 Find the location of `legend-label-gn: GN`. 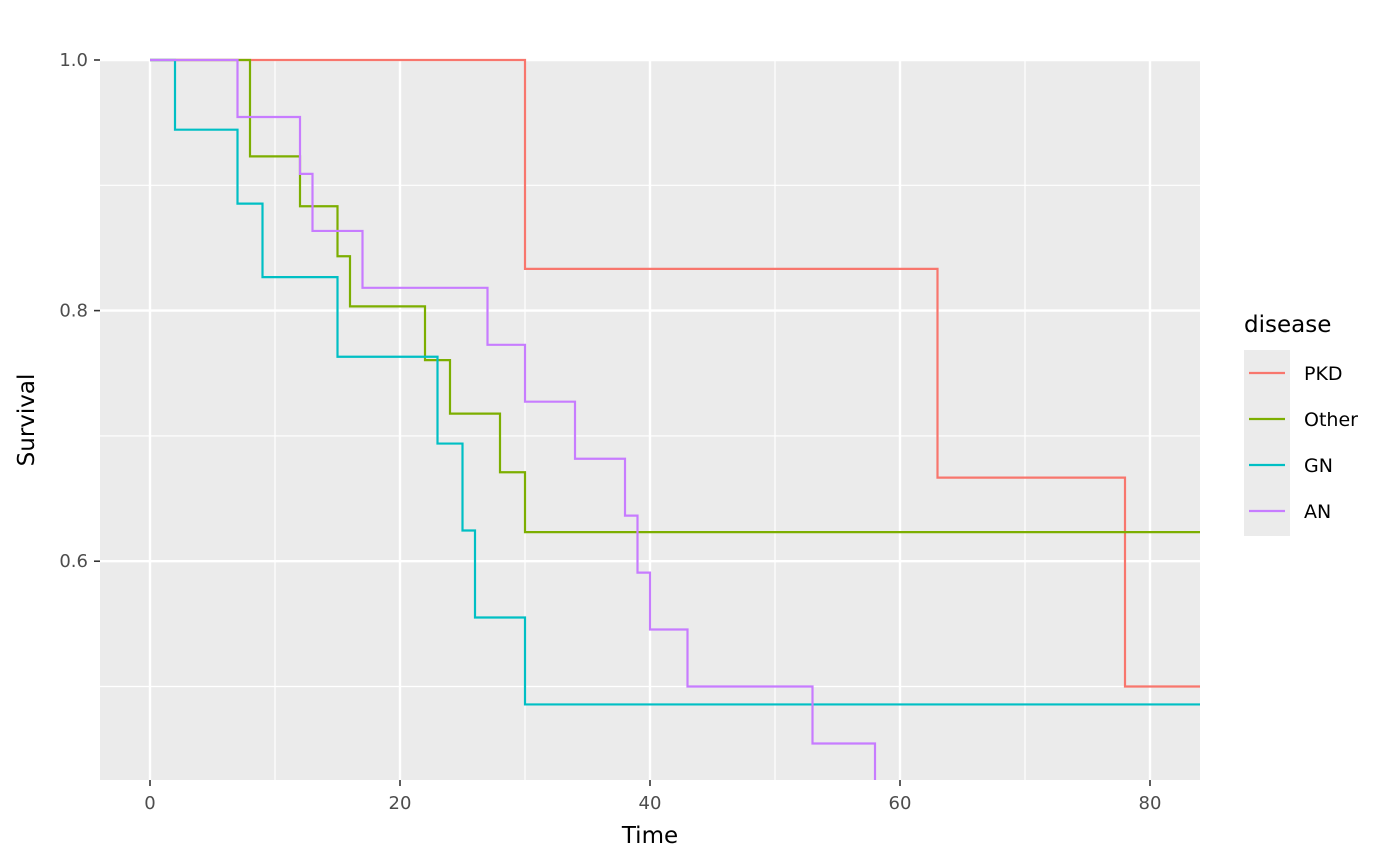

legend-label-gn: GN is located at coordinates (1318, 466).